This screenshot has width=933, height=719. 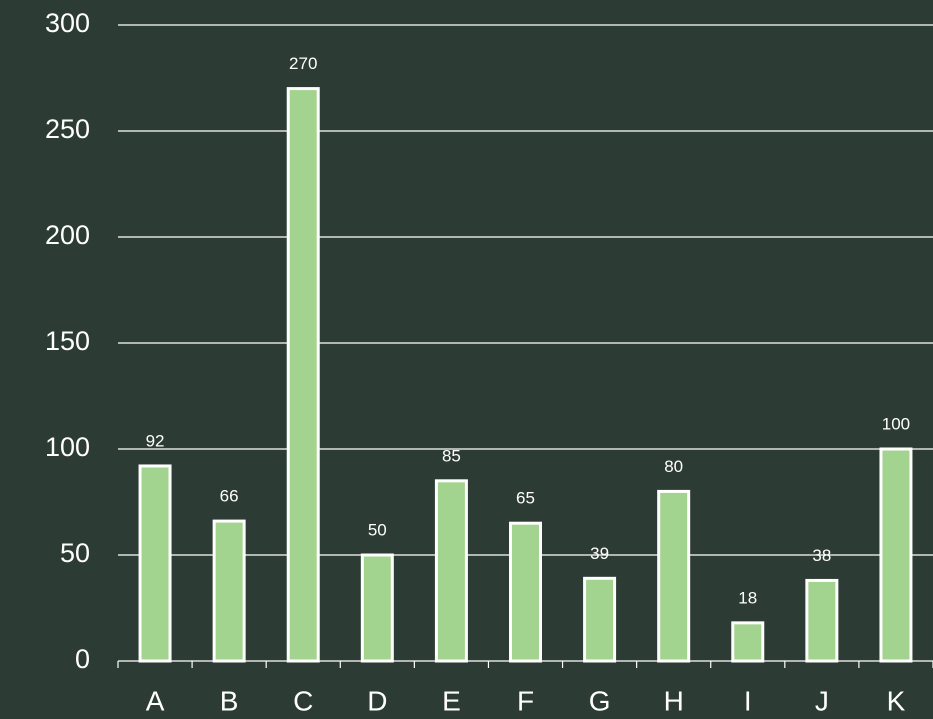 I want to click on x-tick-label: J, so click(x=822, y=700).